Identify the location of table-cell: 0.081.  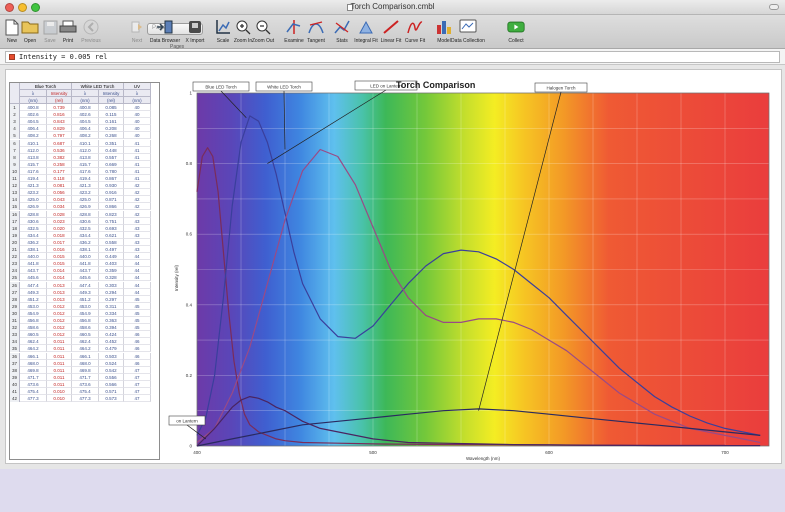
(59, 186).